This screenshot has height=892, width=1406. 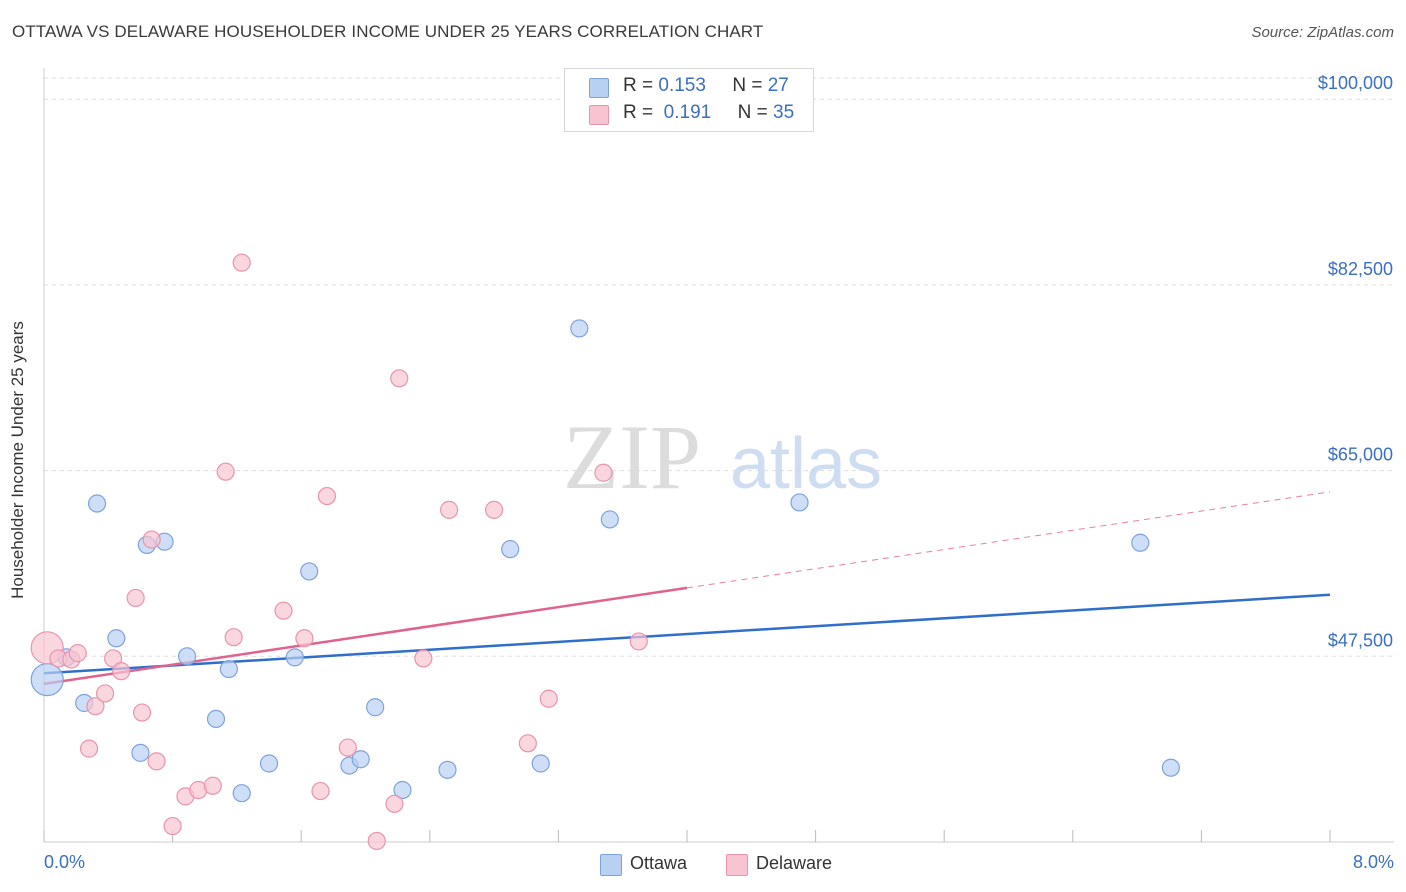 What do you see at coordinates (687, 112) in the screenshot?
I see `legend-r-value-delaware: 0.191` at bounding box center [687, 112].